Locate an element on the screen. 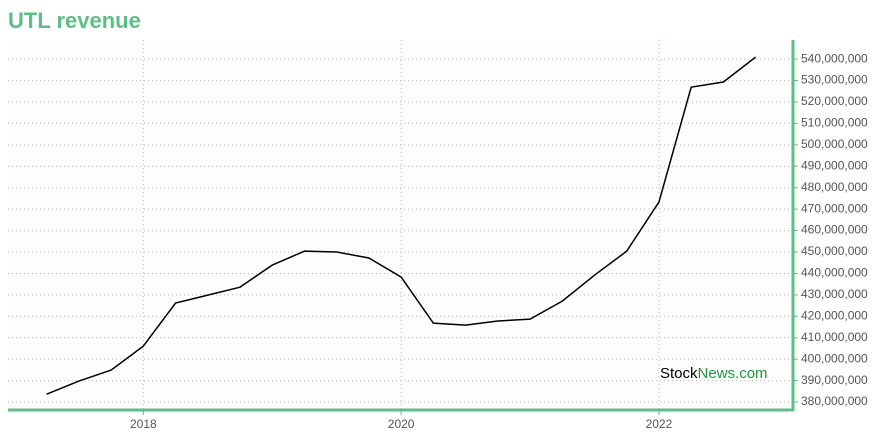  y-tick-label: 530,000,000 is located at coordinates (834, 80).